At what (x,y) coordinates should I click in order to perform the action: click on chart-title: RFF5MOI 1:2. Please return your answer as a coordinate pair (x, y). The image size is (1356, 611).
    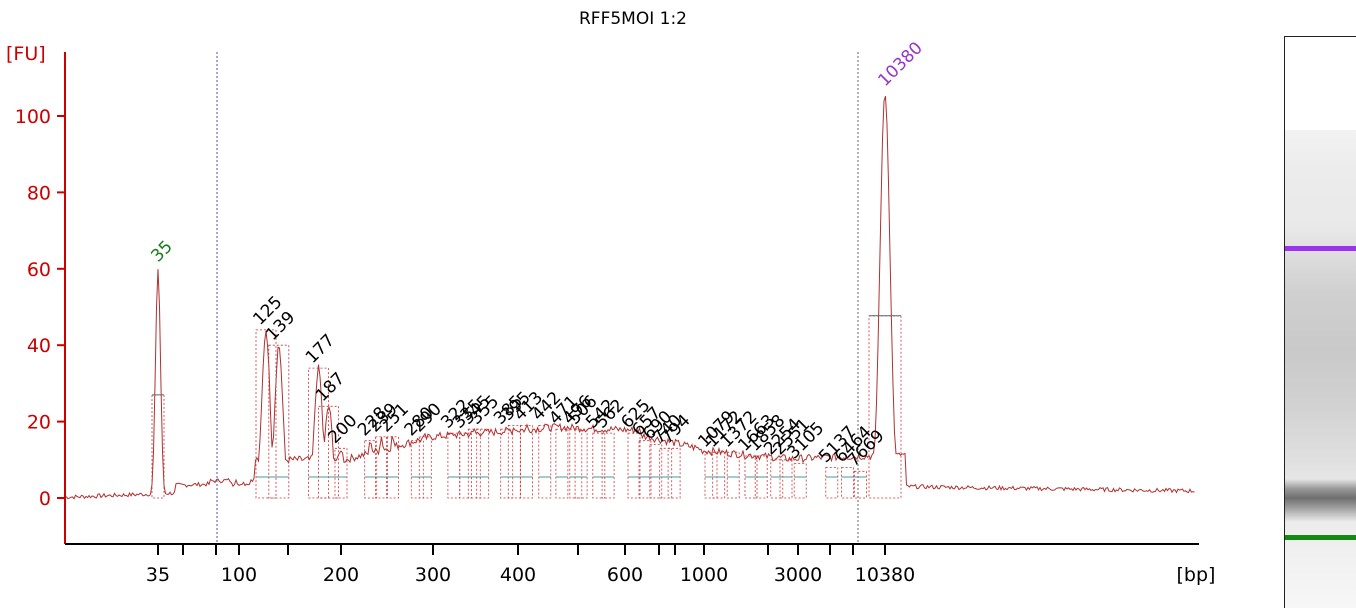
    Looking at the image, I should click on (633, 19).